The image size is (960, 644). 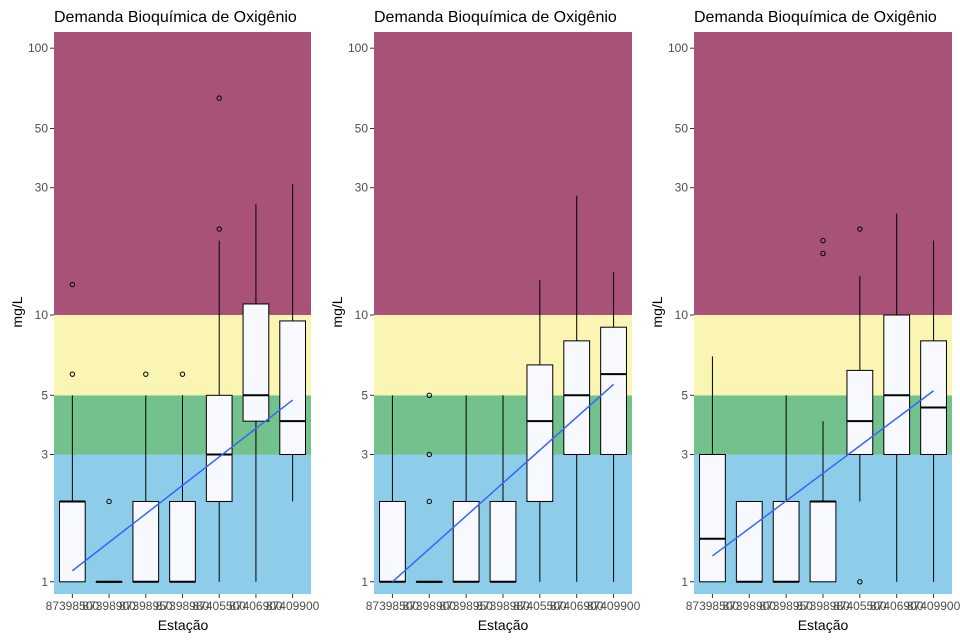 I want to click on boxplots, so click(x=823, y=399).